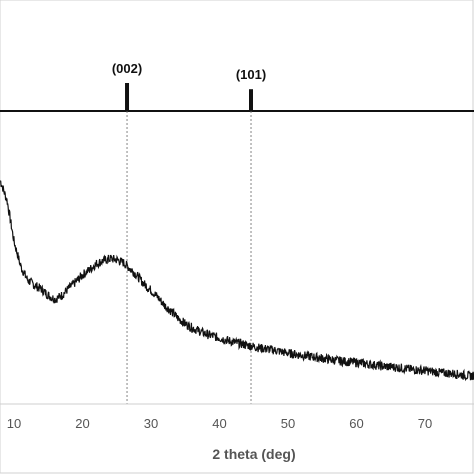 Image resolution: width=474 pixels, height=474 pixels. What do you see at coordinates (14, 423) in the screenshot?
I see `x-tick-label: 10` at bounding box center [14, 423].